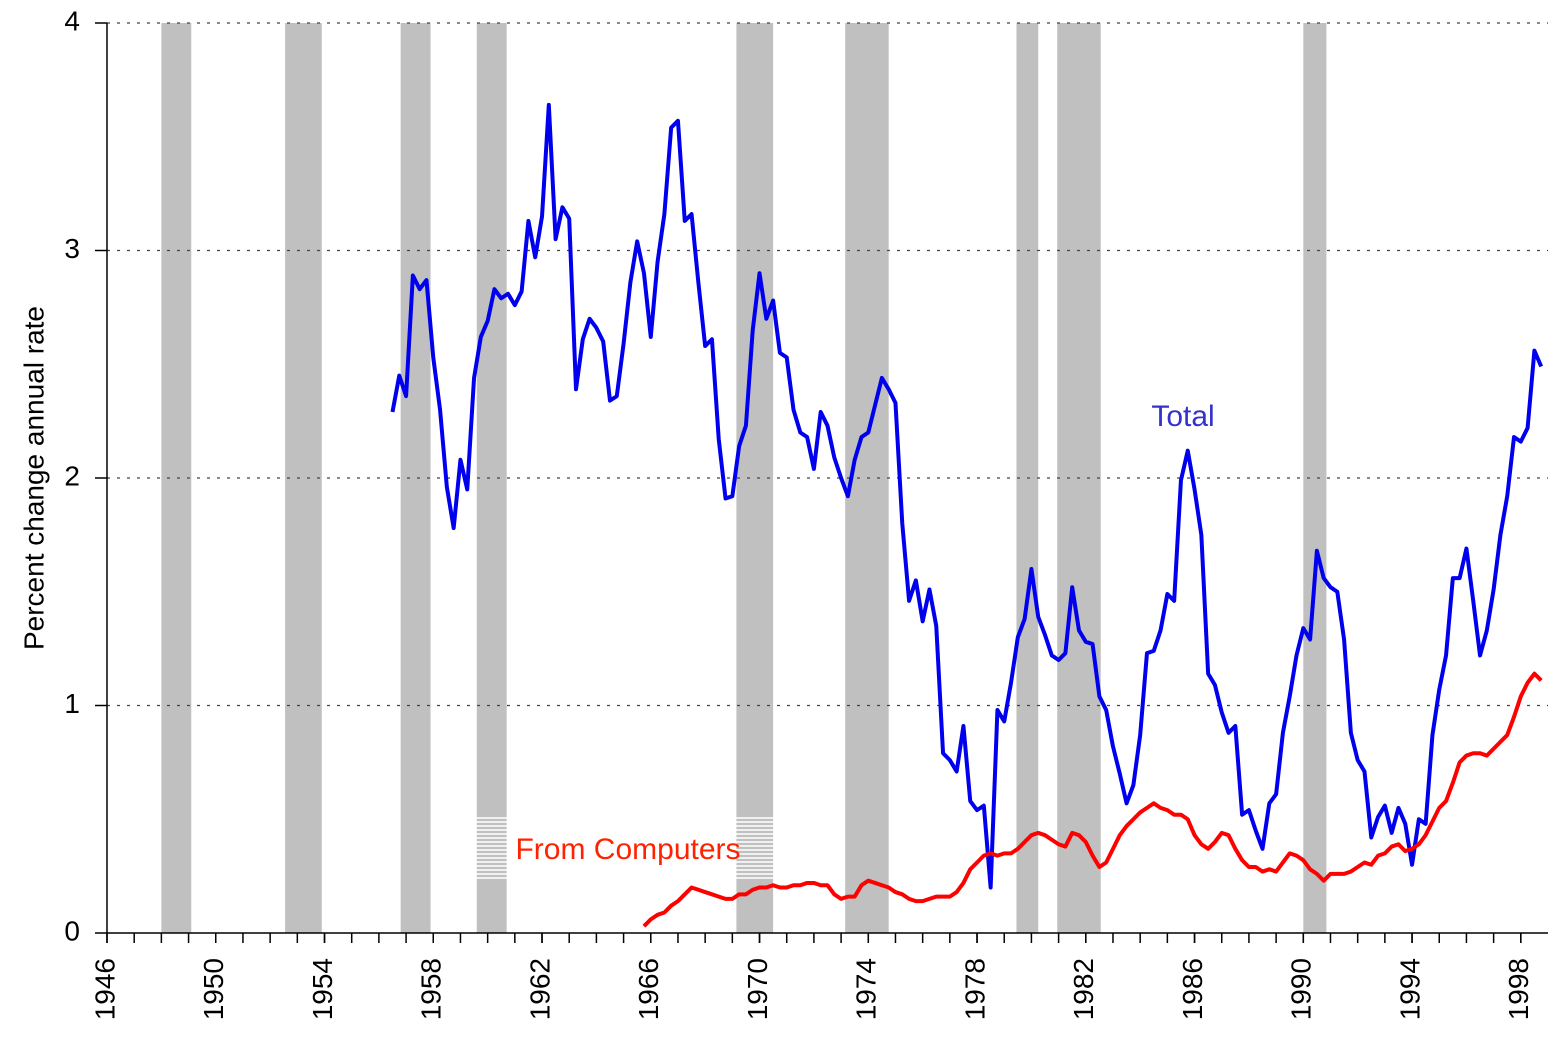 The width and height of the screenshot is (1548, 1042). What do you see at coordinates (1518, 989) in the screenshot?
I see `x-tick-label: 1998` at bounding box center [1518, 989].